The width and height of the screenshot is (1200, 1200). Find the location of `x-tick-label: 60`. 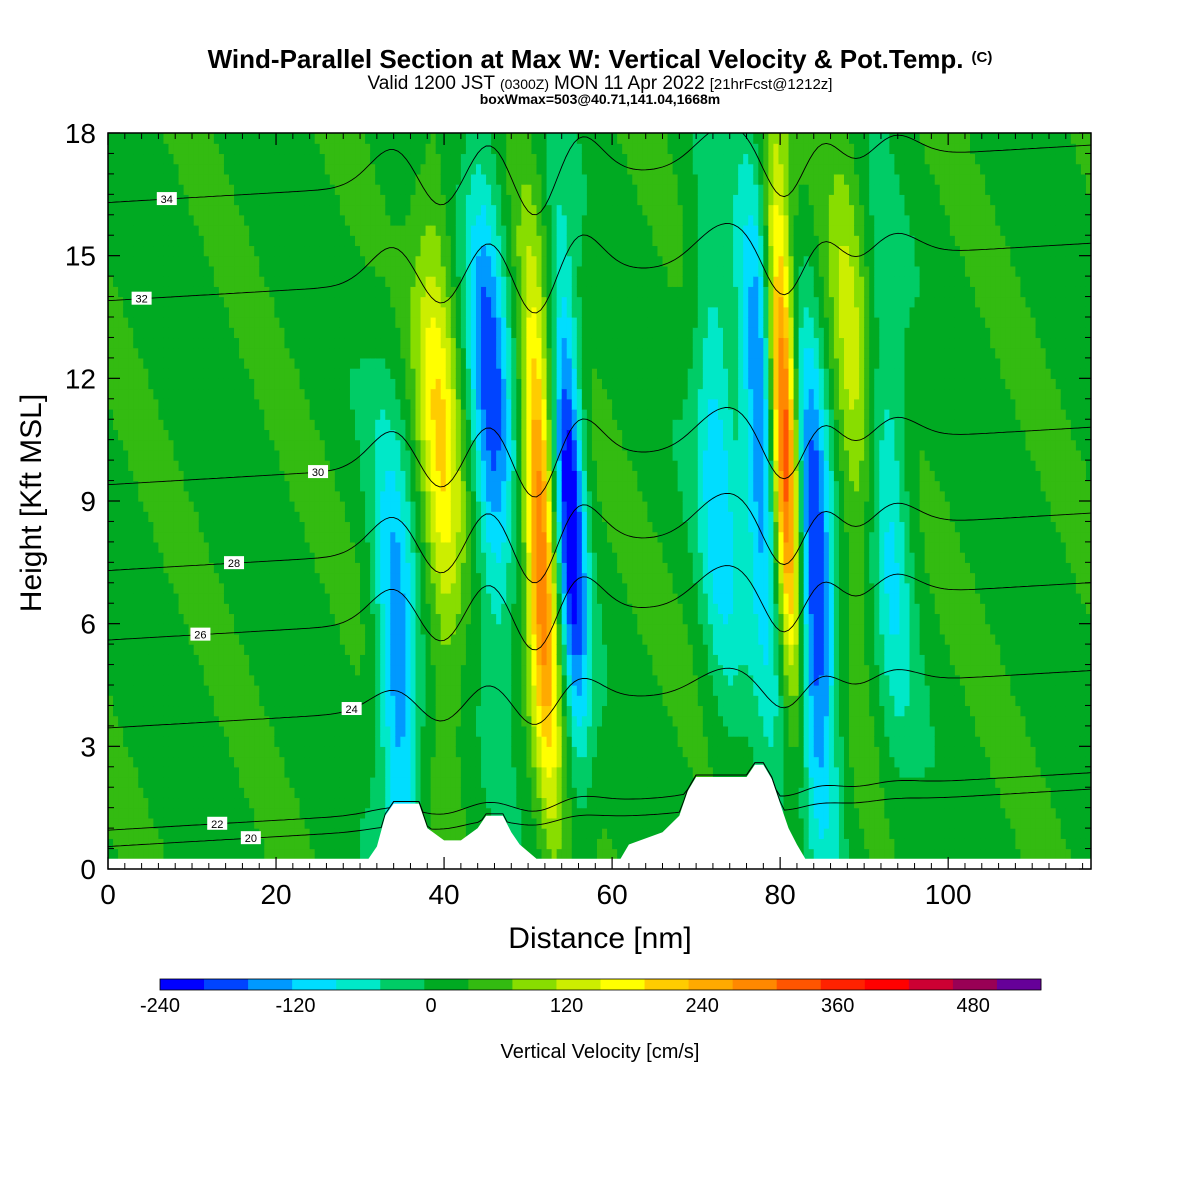

x-tick-label: 60 is located at coordinates (612, 894).